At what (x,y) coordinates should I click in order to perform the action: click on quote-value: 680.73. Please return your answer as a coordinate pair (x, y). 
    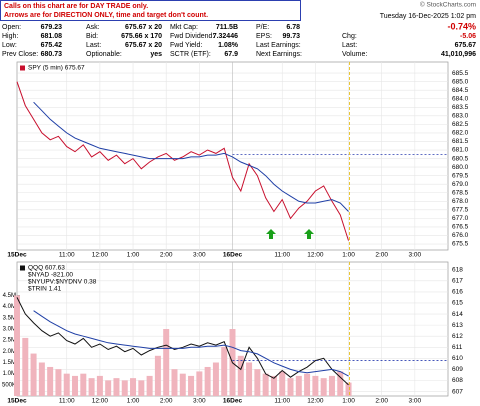
    Looking at the image, I should click on (52, 54).